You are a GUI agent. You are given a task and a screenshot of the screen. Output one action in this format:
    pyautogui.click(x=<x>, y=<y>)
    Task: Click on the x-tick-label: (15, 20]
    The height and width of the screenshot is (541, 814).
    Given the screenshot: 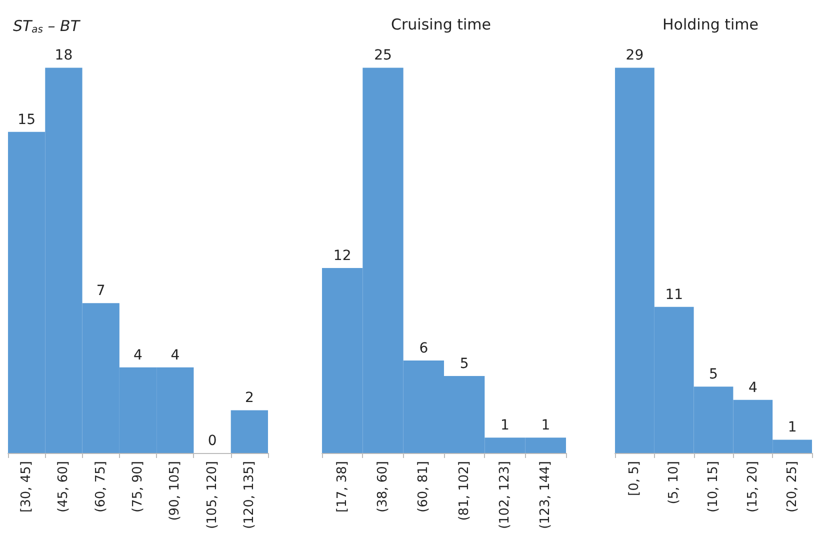 What is the action you would take?
    pyautogui.click(x=752, y=486)
    